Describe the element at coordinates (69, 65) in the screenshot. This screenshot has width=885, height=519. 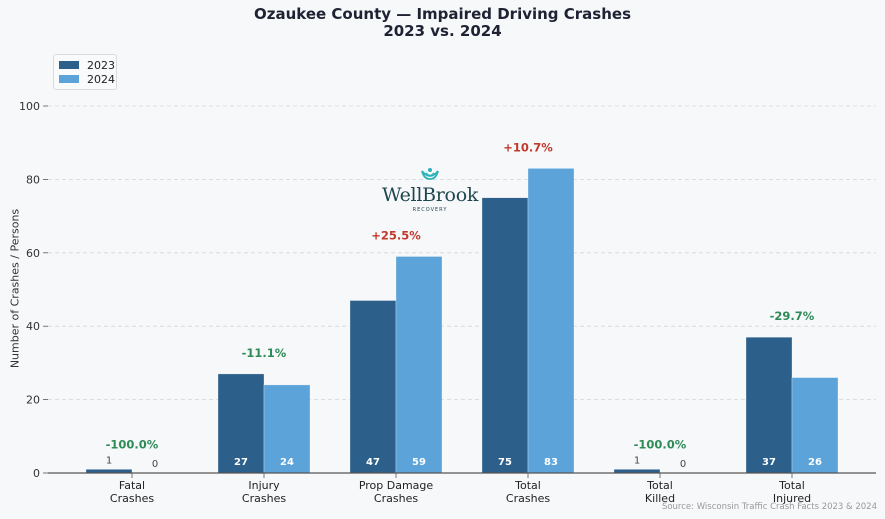
I see `legend-swatch-2023` at that location.